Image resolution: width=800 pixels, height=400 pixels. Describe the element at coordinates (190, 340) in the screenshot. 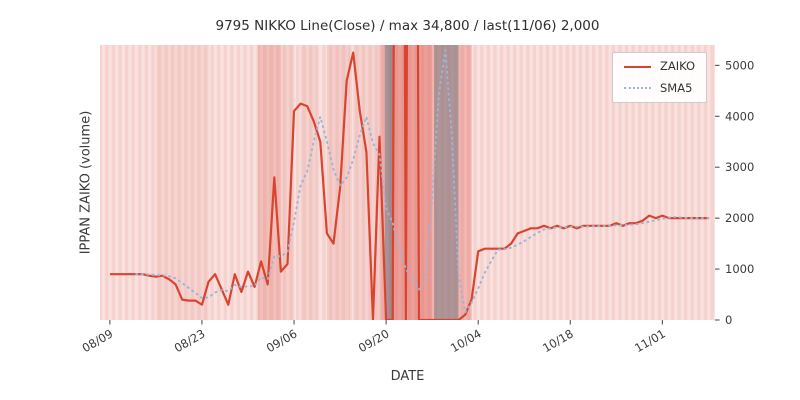

I see `x-tick-label: 08/23` at that location.